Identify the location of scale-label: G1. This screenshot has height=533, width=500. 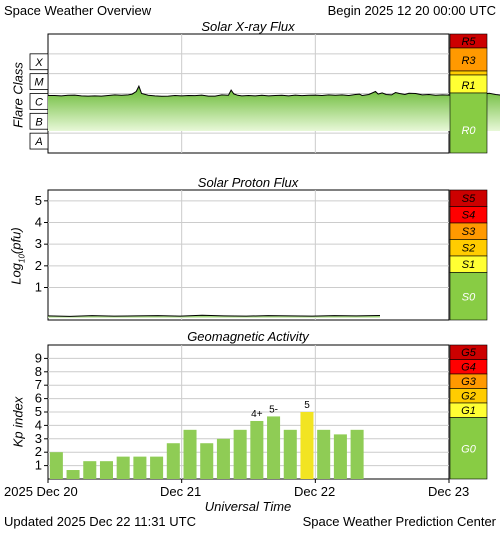
(468, 411).